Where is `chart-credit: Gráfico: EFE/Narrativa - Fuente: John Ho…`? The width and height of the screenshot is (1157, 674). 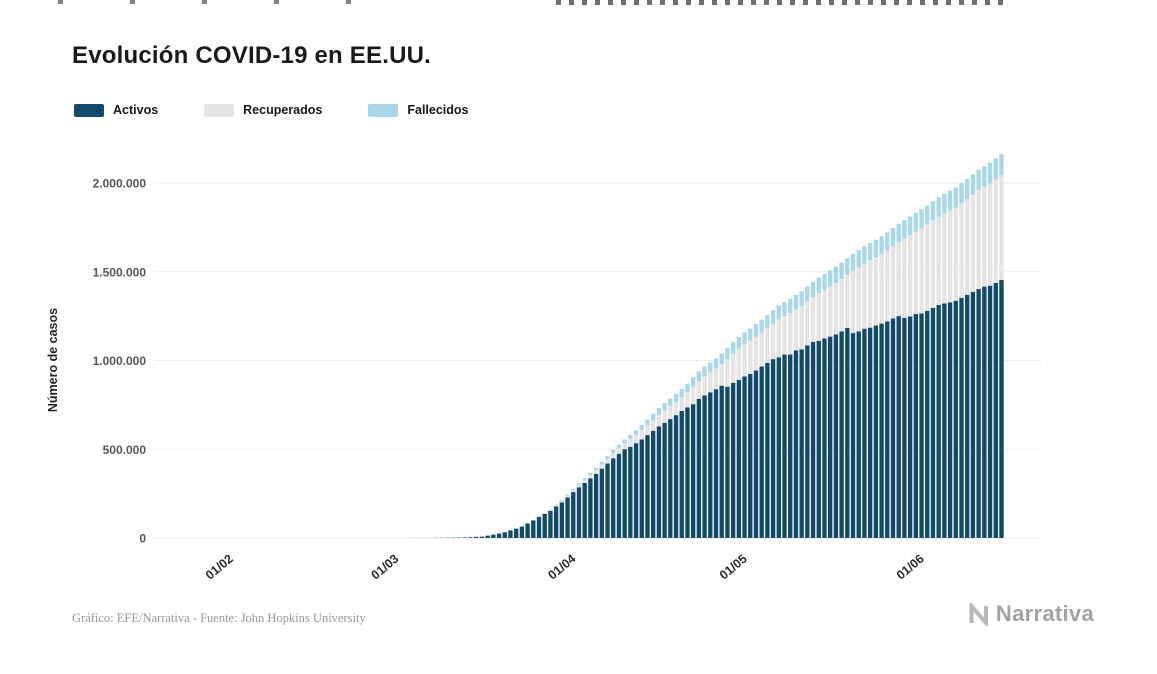 chart-credit: Gráfico: EFE/Narrativa - Fuente: John Ho… is located at coordinates (219, 618).